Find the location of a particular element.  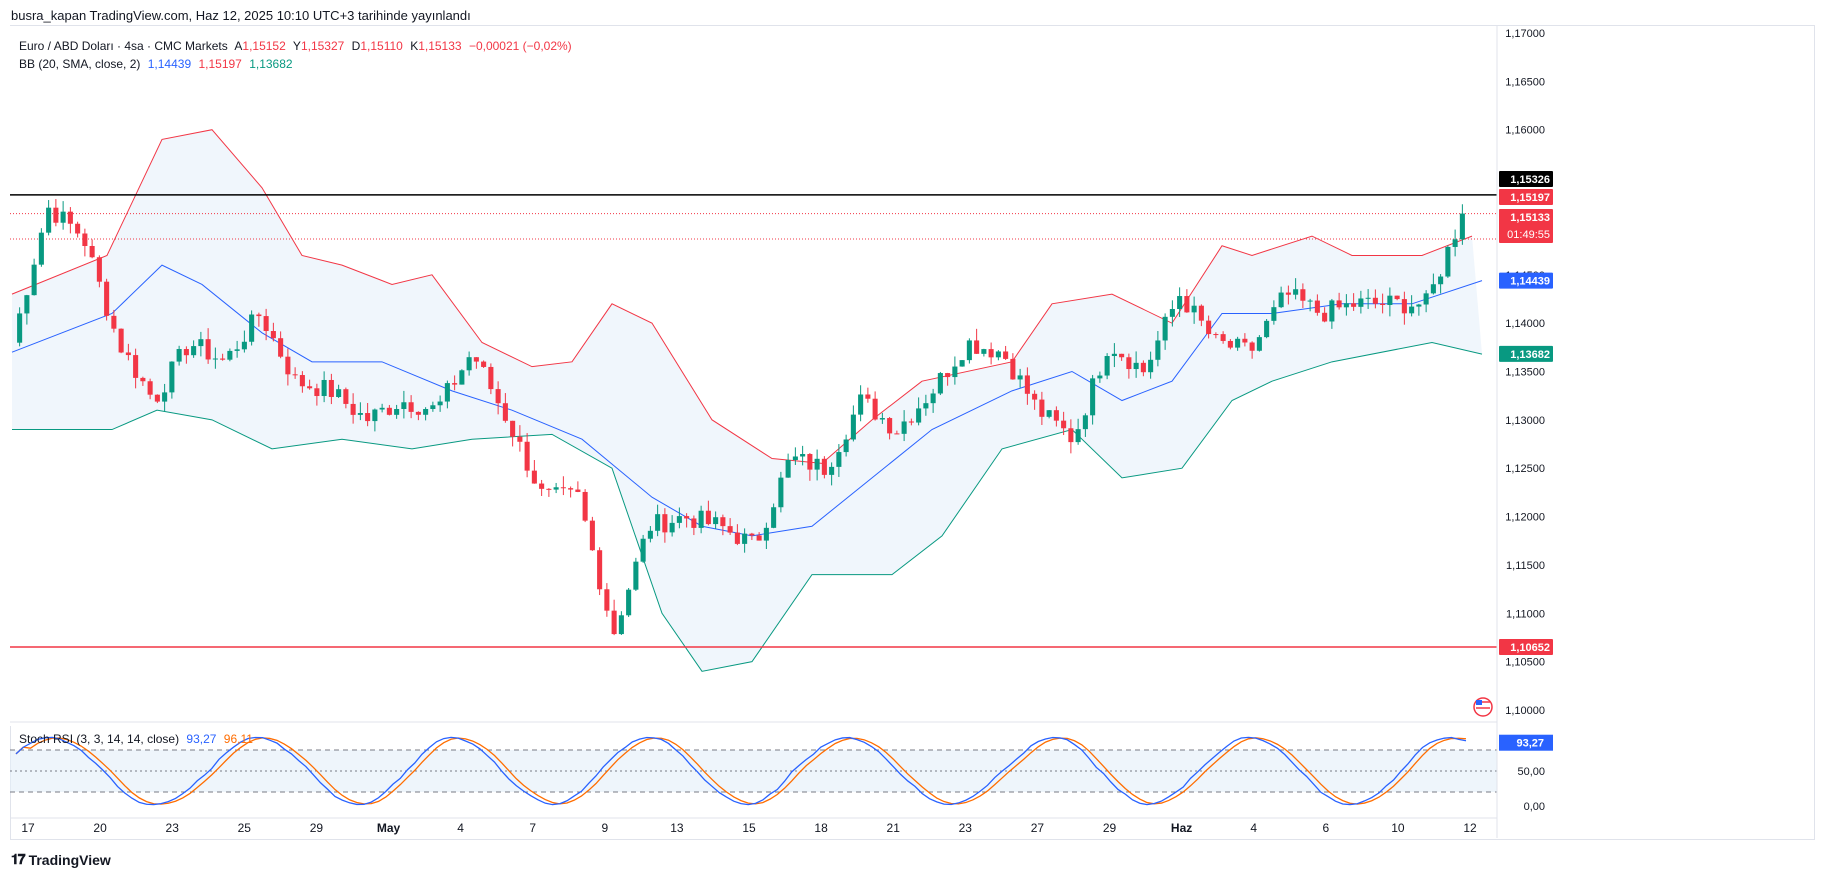

time-tick-label: 4 is located at coordinates (1253, 828).